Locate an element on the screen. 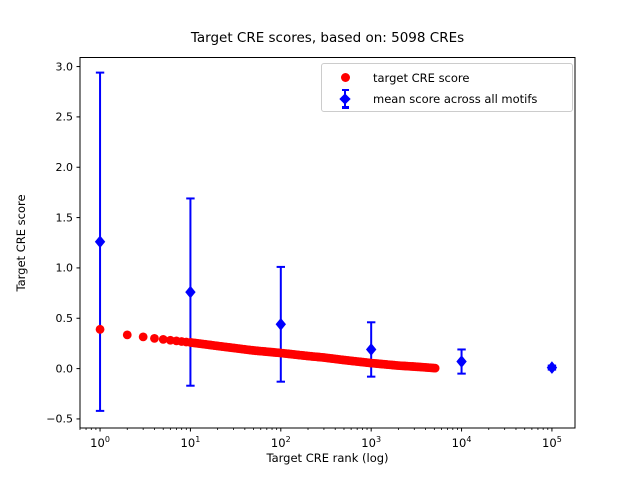 The width and height of the screenshot is (640, 480). red-circle-marker-icon is located at coordinates (345, 77).